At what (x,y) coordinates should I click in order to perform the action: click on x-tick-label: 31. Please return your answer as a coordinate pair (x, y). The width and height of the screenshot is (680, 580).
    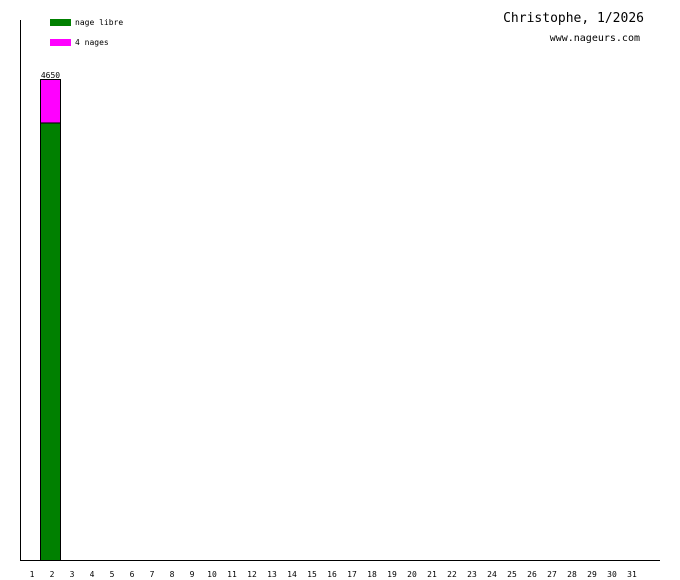
    Looking at the image, I should click on (632, 574).